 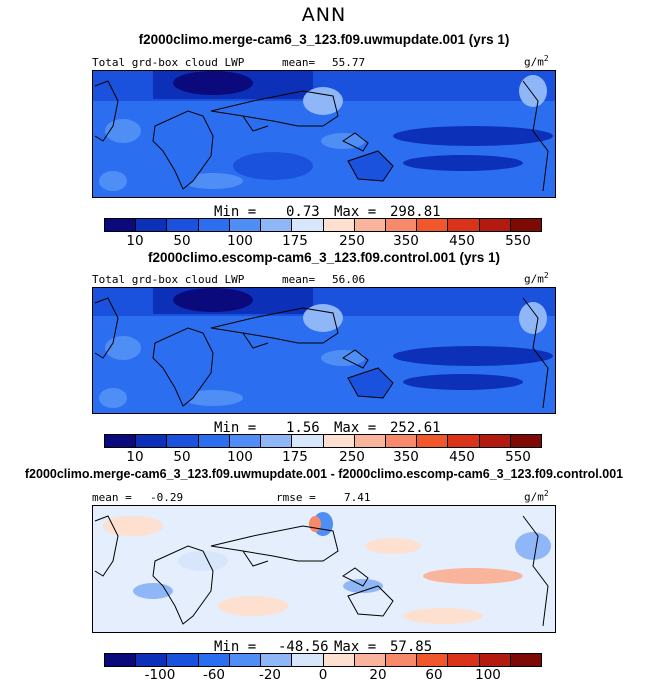 What do you see at coordinates (378, 675) in the screenshot?
I see `panel-3-tick: 20` at bounding box center [378, 675].